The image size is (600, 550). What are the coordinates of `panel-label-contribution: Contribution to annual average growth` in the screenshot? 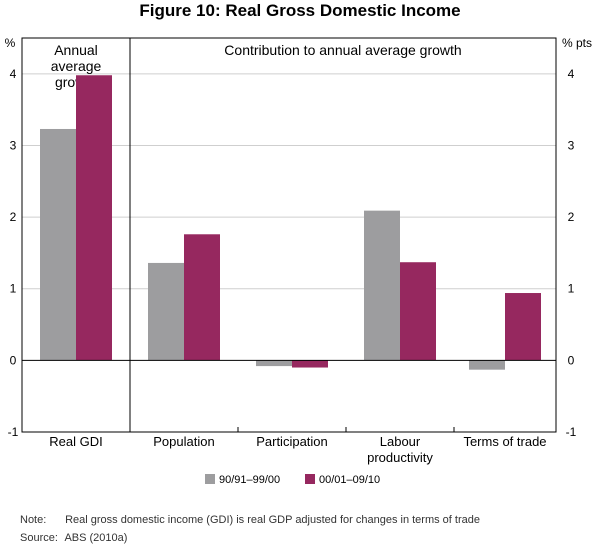 It's located at (342, 50).